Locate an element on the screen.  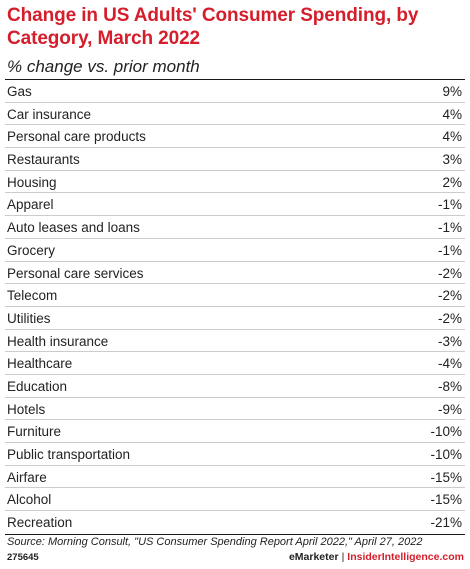
row-category-label: Utilities is located at coordinates (29, 318).